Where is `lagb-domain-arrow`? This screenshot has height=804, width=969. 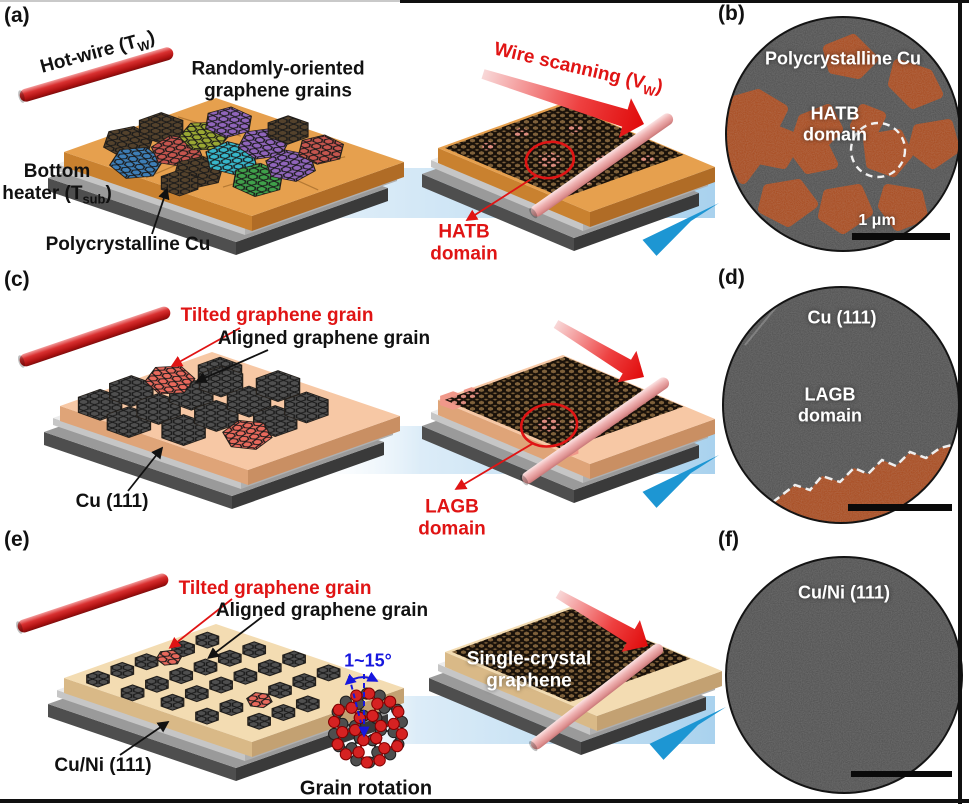
lagb-domain-arrow is located at coordinates (494, 466).